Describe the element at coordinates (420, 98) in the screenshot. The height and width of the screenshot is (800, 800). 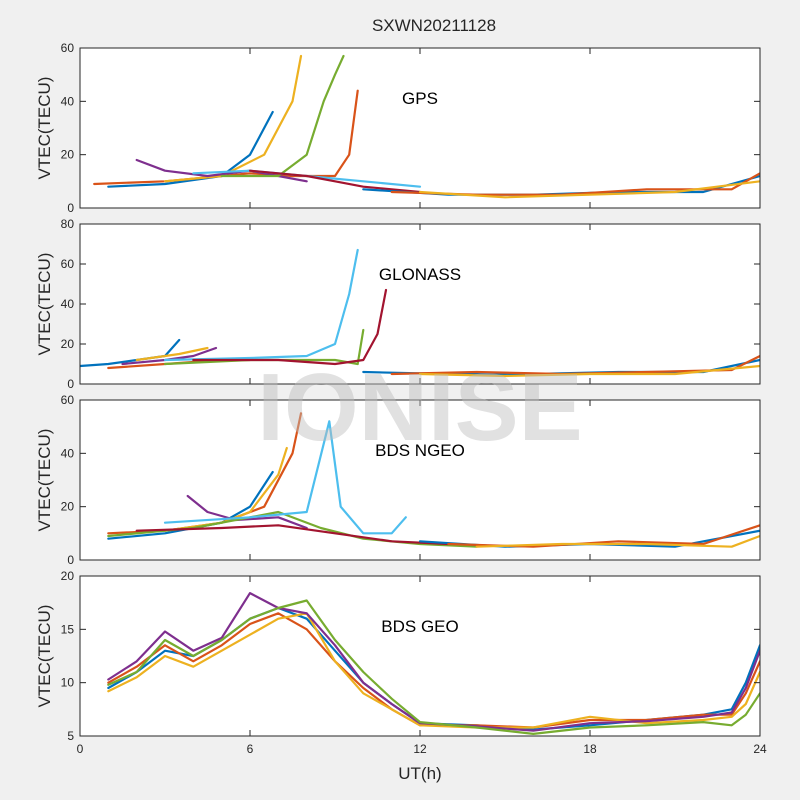
I see `panel-label: GPS` at that location.